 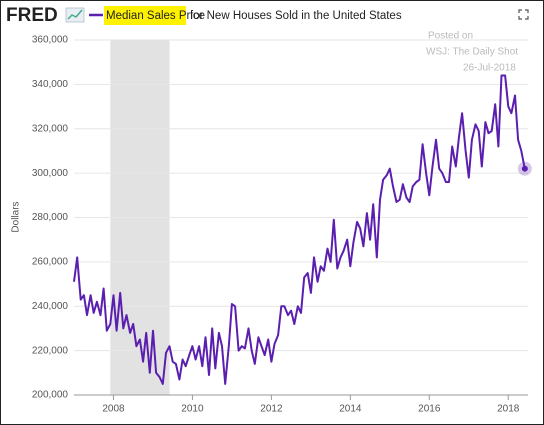 I want to click on x-tick-label: 2016, so click(x=429, y=409).